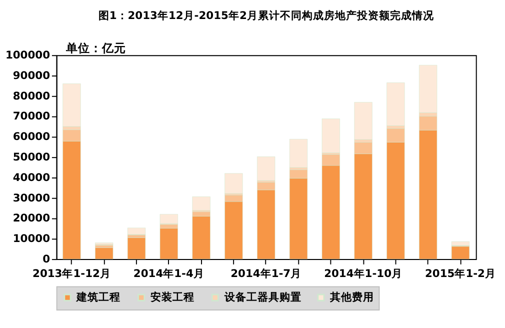  What do you see at coordinates (46, 259) in the screenshot?
I see `y-tick-label: 0` at bounding box center [46, 259].